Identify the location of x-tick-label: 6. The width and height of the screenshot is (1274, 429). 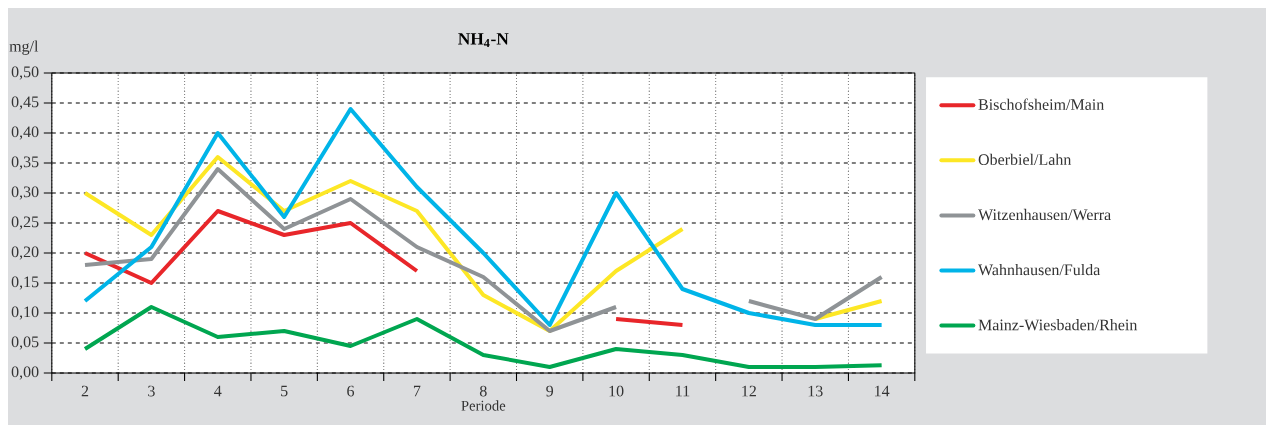
(351, 391).